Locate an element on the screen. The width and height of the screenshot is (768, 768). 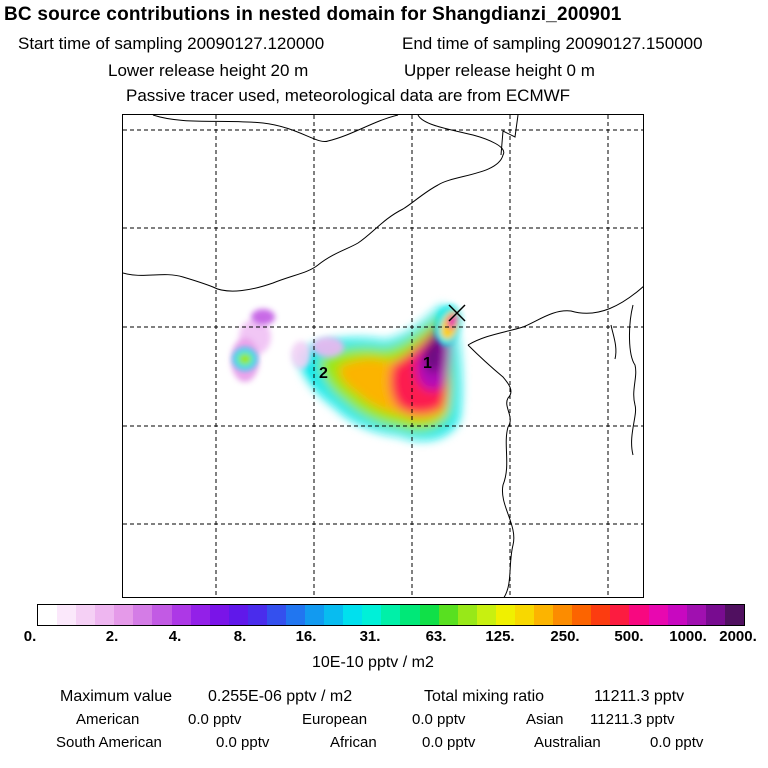
release-lower: Lower release height 20 m is located at coordinates (208, 70).